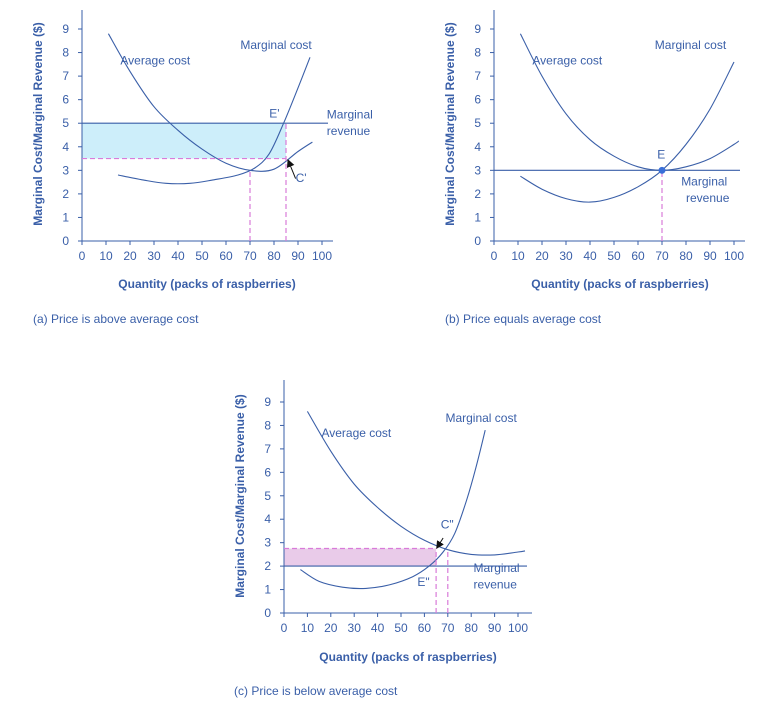 Image resolution: width=780 pixels, height=712 pixels. I want to click on chart-annotation-label: E", so click(423, 582).